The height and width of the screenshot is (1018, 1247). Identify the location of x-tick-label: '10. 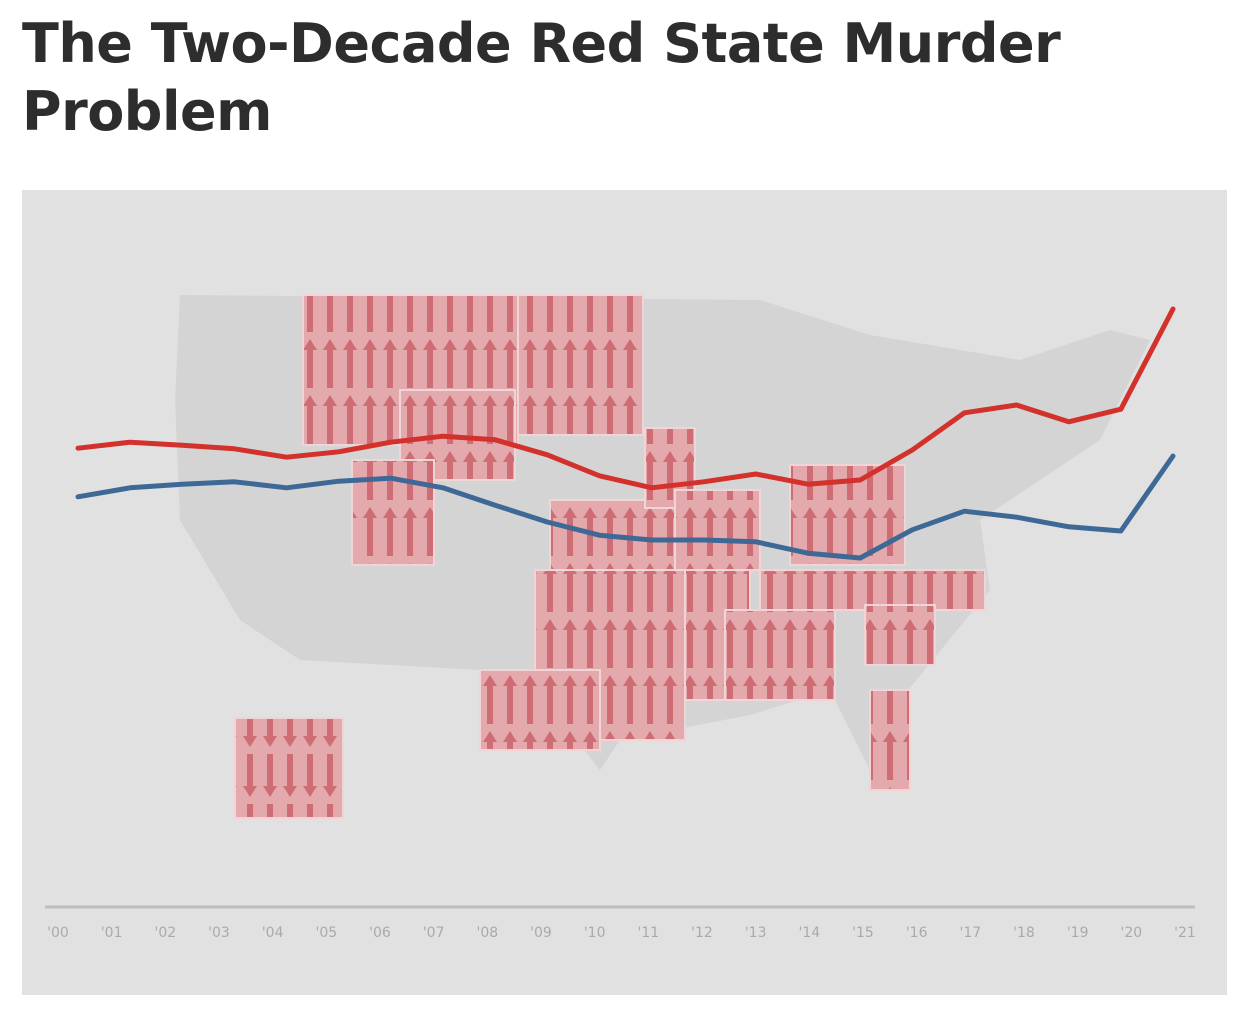
(595, 933).